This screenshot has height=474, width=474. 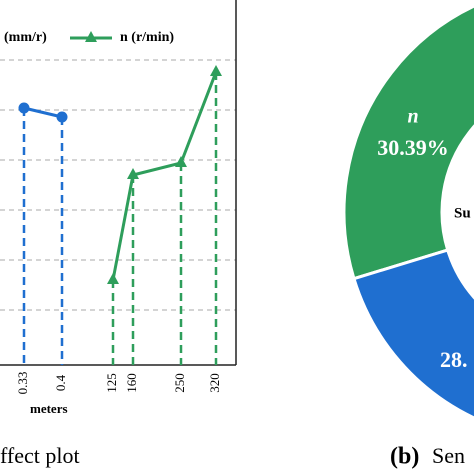 I want to click on data-label: 28., so click(x=454, y=359).